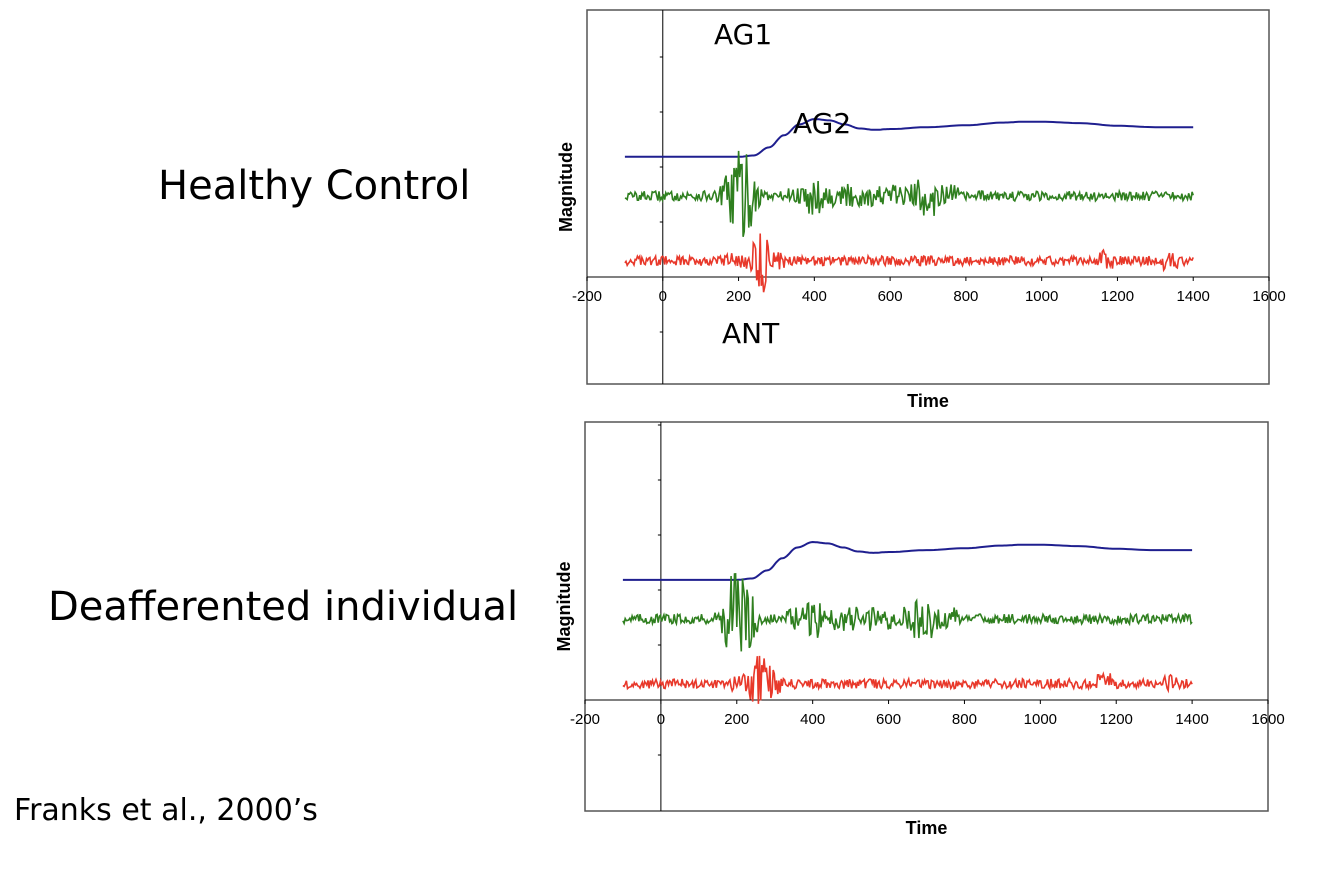 This screenshot has width=1334, height=880. What do you see at coordinates (166, 810) in the screenshot?
I see `citation: Franks et al., 2000’s` at bounding box center [166, 810].